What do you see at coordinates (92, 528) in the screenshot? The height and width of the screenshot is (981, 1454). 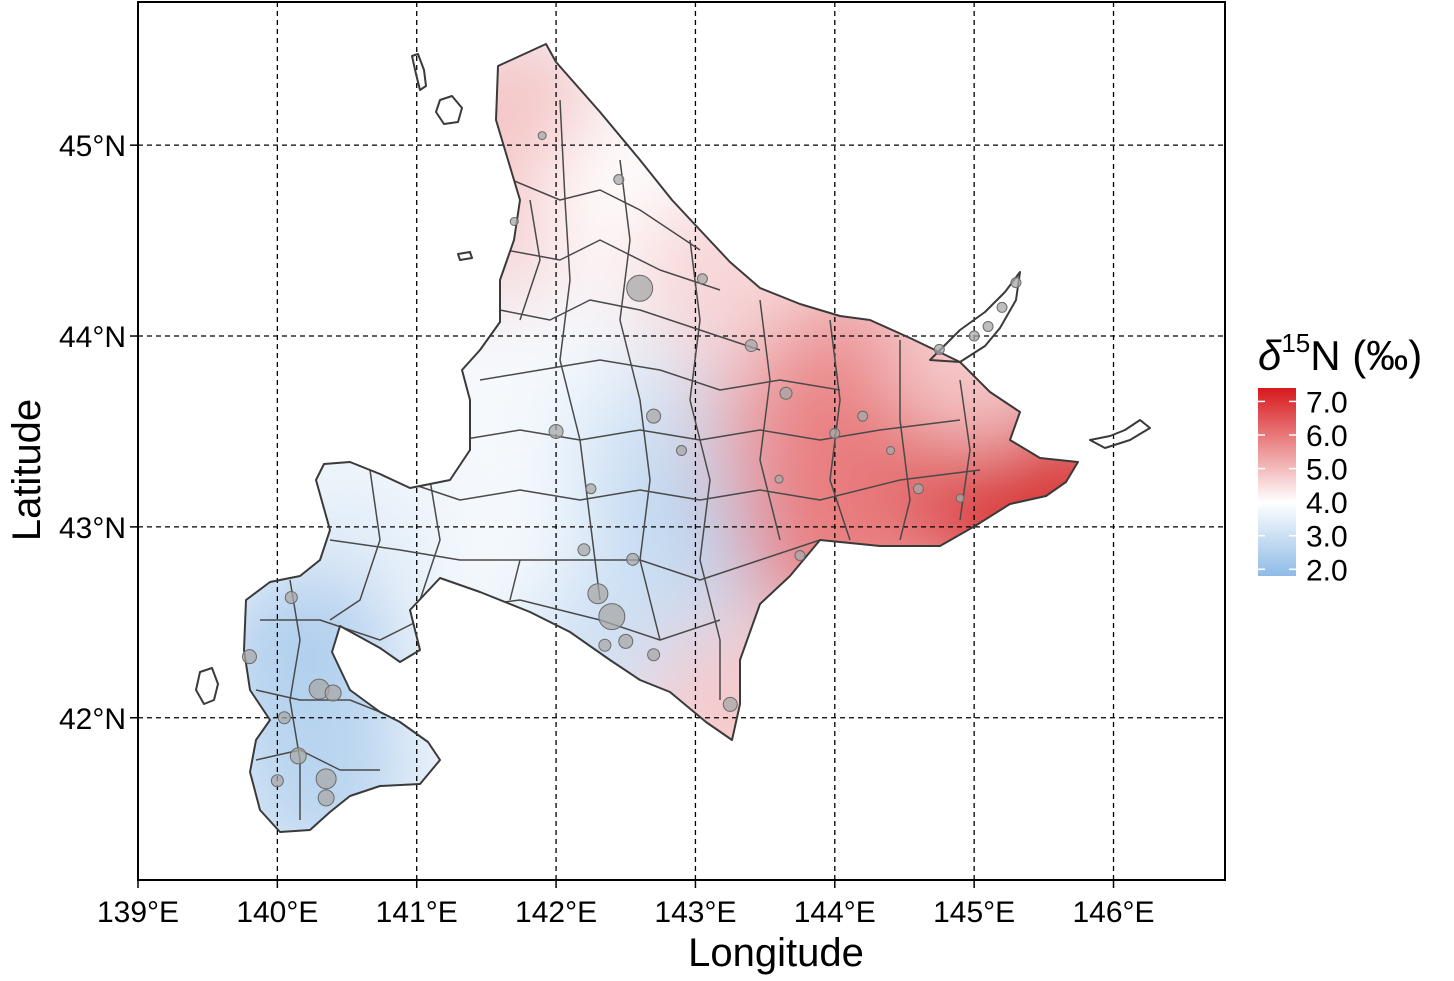 I see `y-tick-label-43: 43°N` at bounding box center [92, 528].